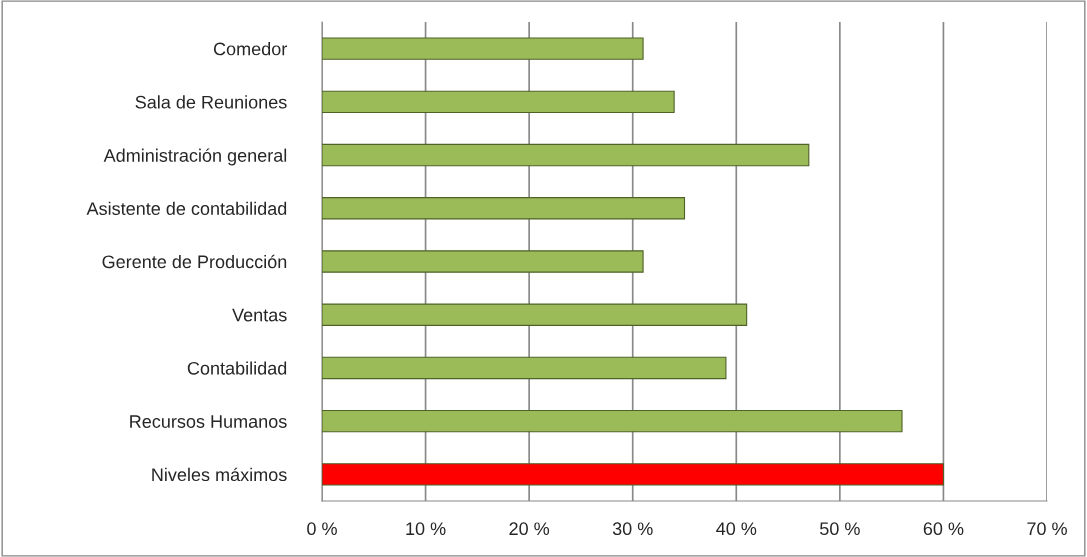 The image size is (1087, 557). I want to click on y-tick-label: Administración general, so click(195, 157).